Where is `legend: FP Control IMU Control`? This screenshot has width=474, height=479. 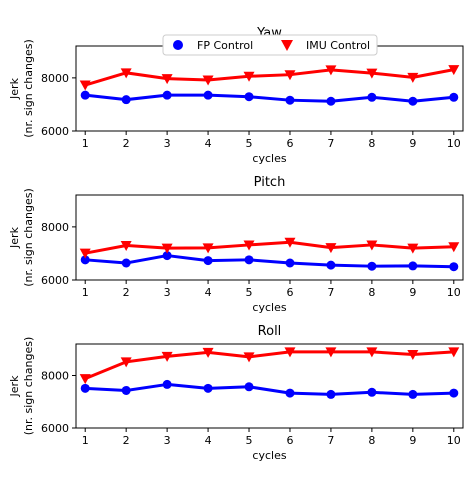
legend: FP Control IMU Control is located at coordinates (270, 45).